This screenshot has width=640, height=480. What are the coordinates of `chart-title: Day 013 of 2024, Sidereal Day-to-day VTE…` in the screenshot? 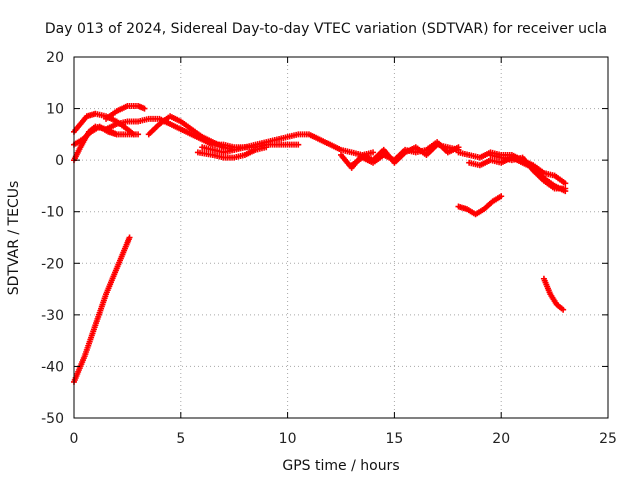 It's located at (326, 29).